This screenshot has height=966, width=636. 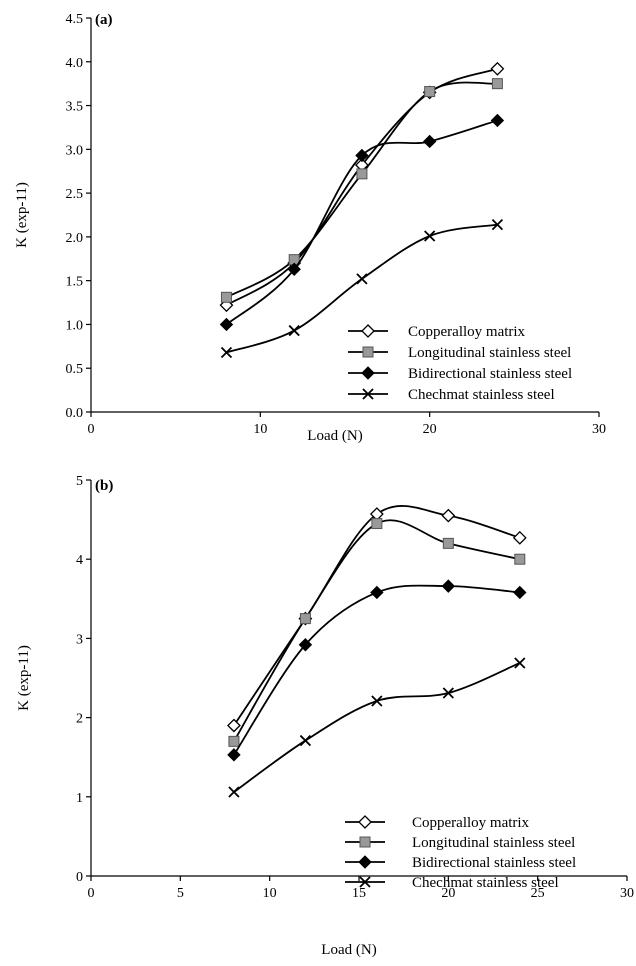 What do you see at coordinates (75, 194) in the screenshot?
I see `y-tick-label: 2.5` at bounding box center [75, 194].